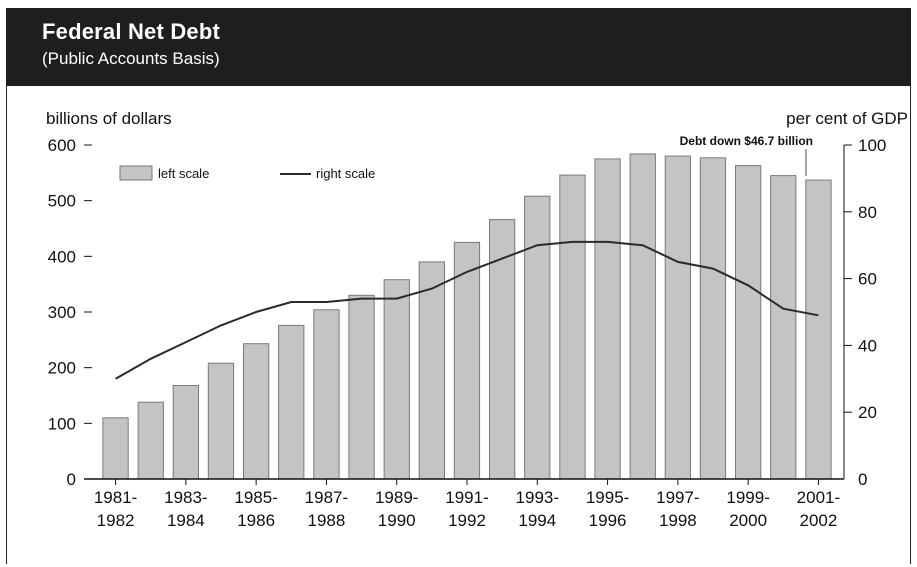 Image resolution: width=917 pixels, height=567 pixels. What do you see at coordinates (607, 497) in the screenshot?
I see `x-tick-label-top: 1995-` at bounding box center [607, 497].